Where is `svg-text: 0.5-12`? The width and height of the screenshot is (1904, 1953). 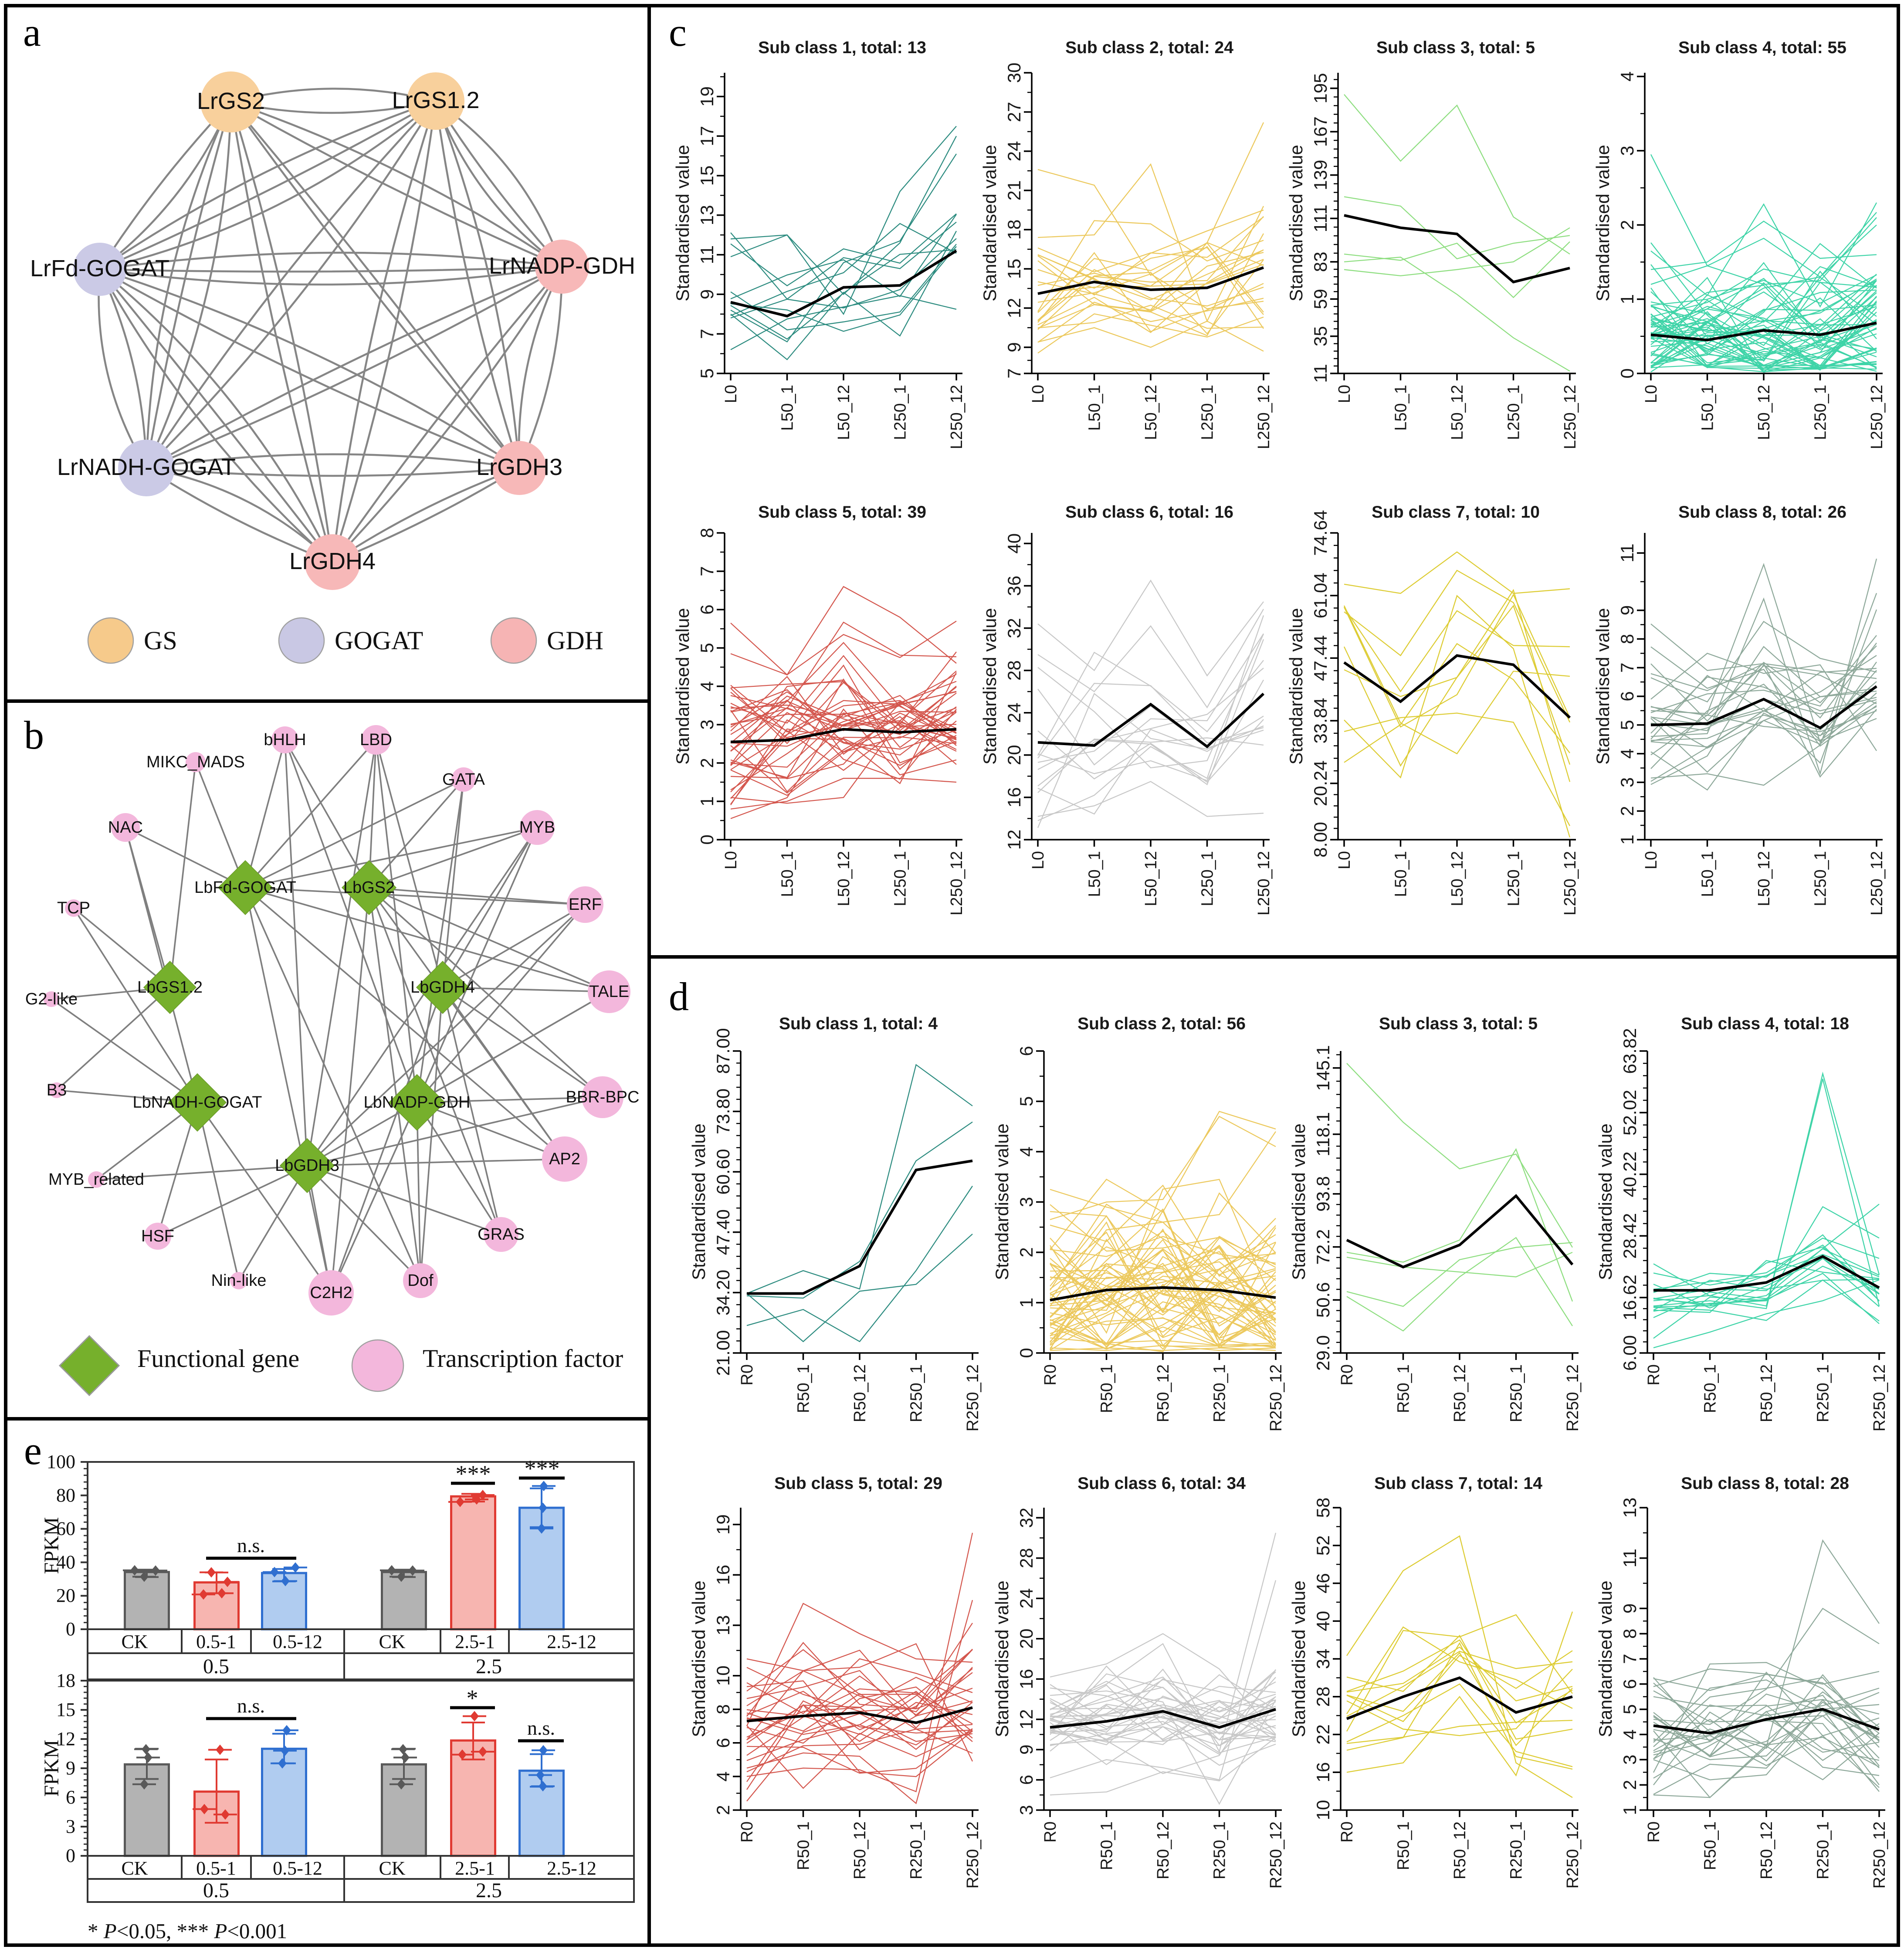 svg-text: 0.5-12 is located at coordinates (297, 1868).